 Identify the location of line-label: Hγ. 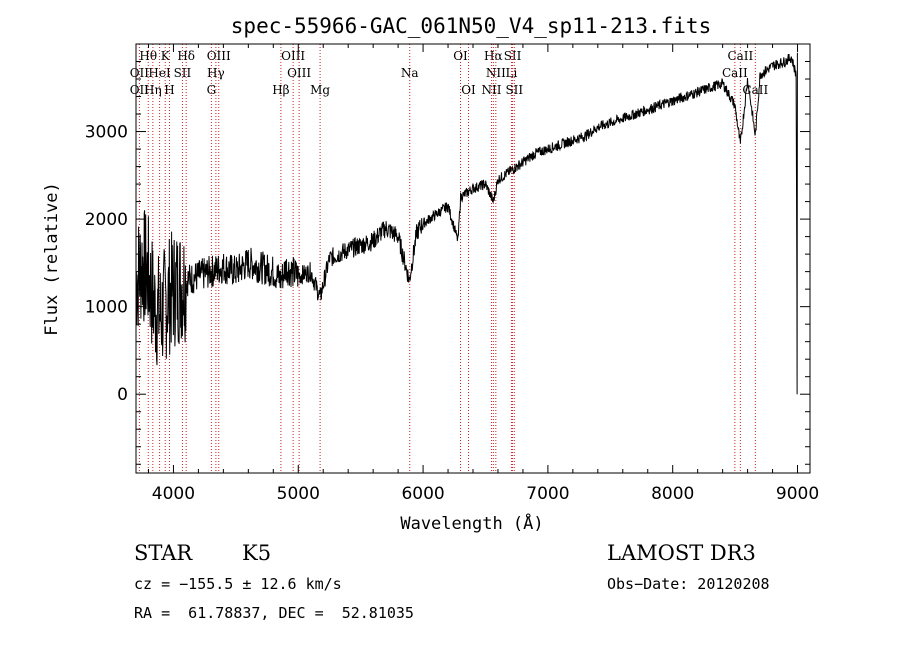
(216, 73).